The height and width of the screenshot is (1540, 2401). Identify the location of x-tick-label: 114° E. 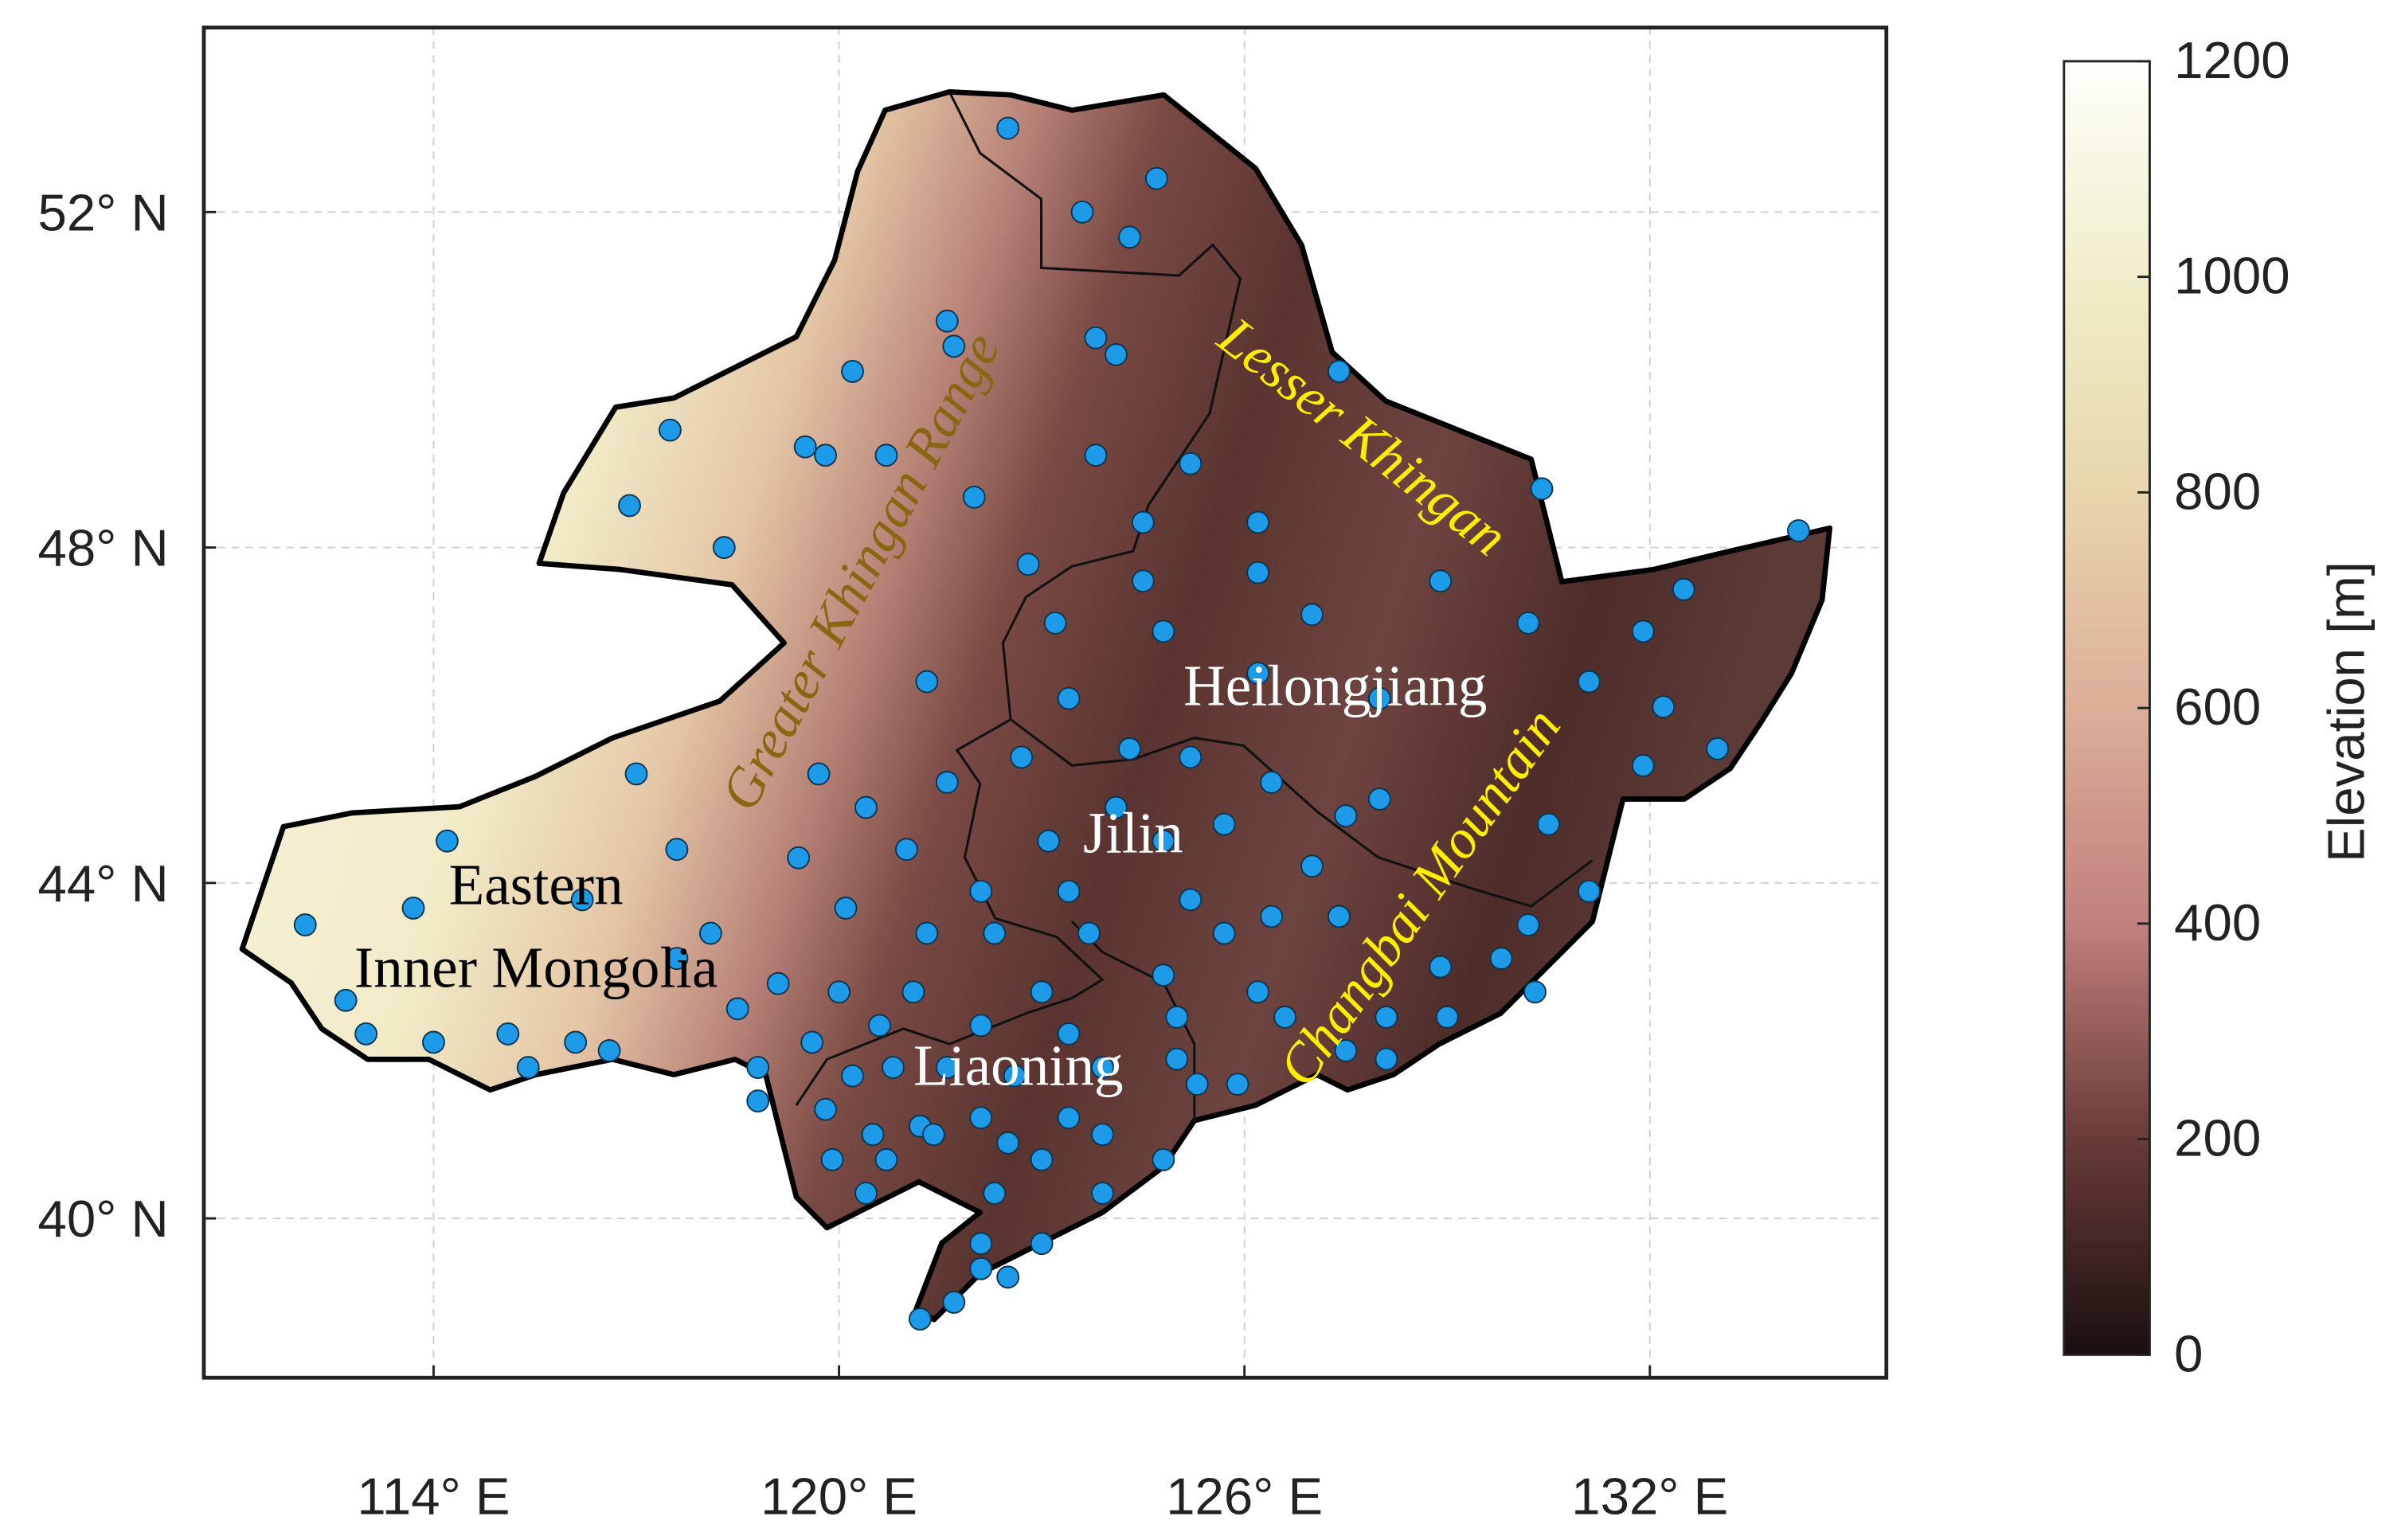
(433, 1496).